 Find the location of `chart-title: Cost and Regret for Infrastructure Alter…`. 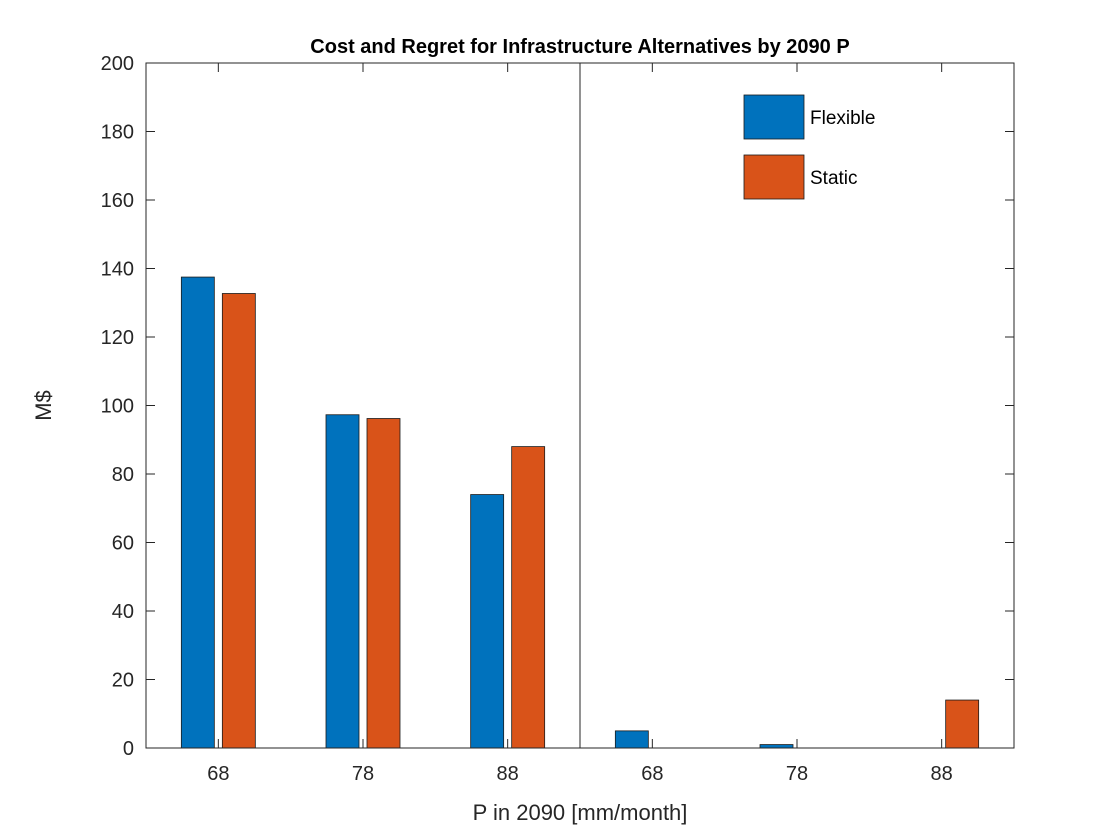

chart-title: Cost and Regret for Infrastructure Alter… is located at coordinates (579, 47).